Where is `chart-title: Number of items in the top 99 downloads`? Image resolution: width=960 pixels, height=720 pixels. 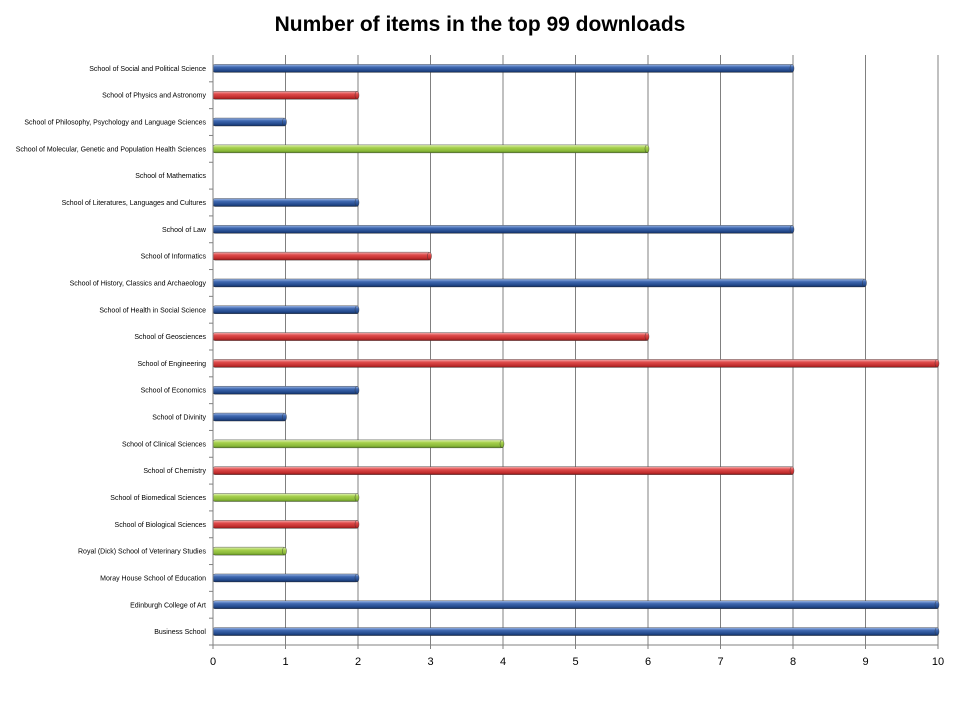
chart-title: Number of items in the top 99 downloads is located at coordinates (480, 24).